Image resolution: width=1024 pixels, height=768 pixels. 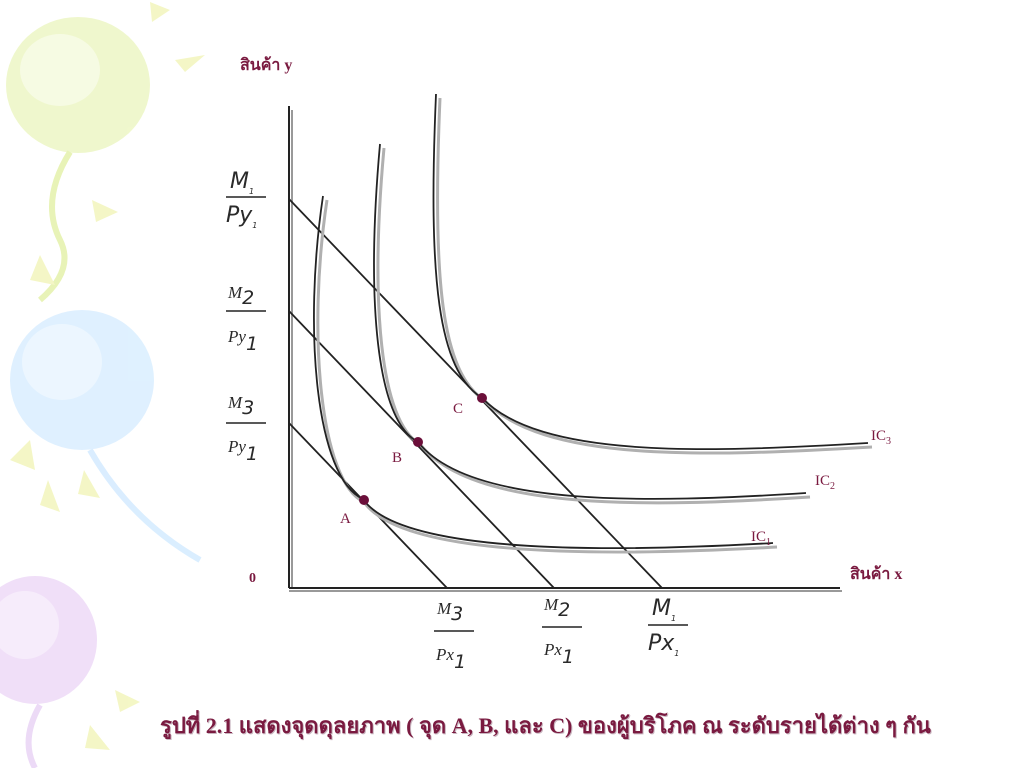 I want to click on point-a-label: A, so click(x=345, y=519).